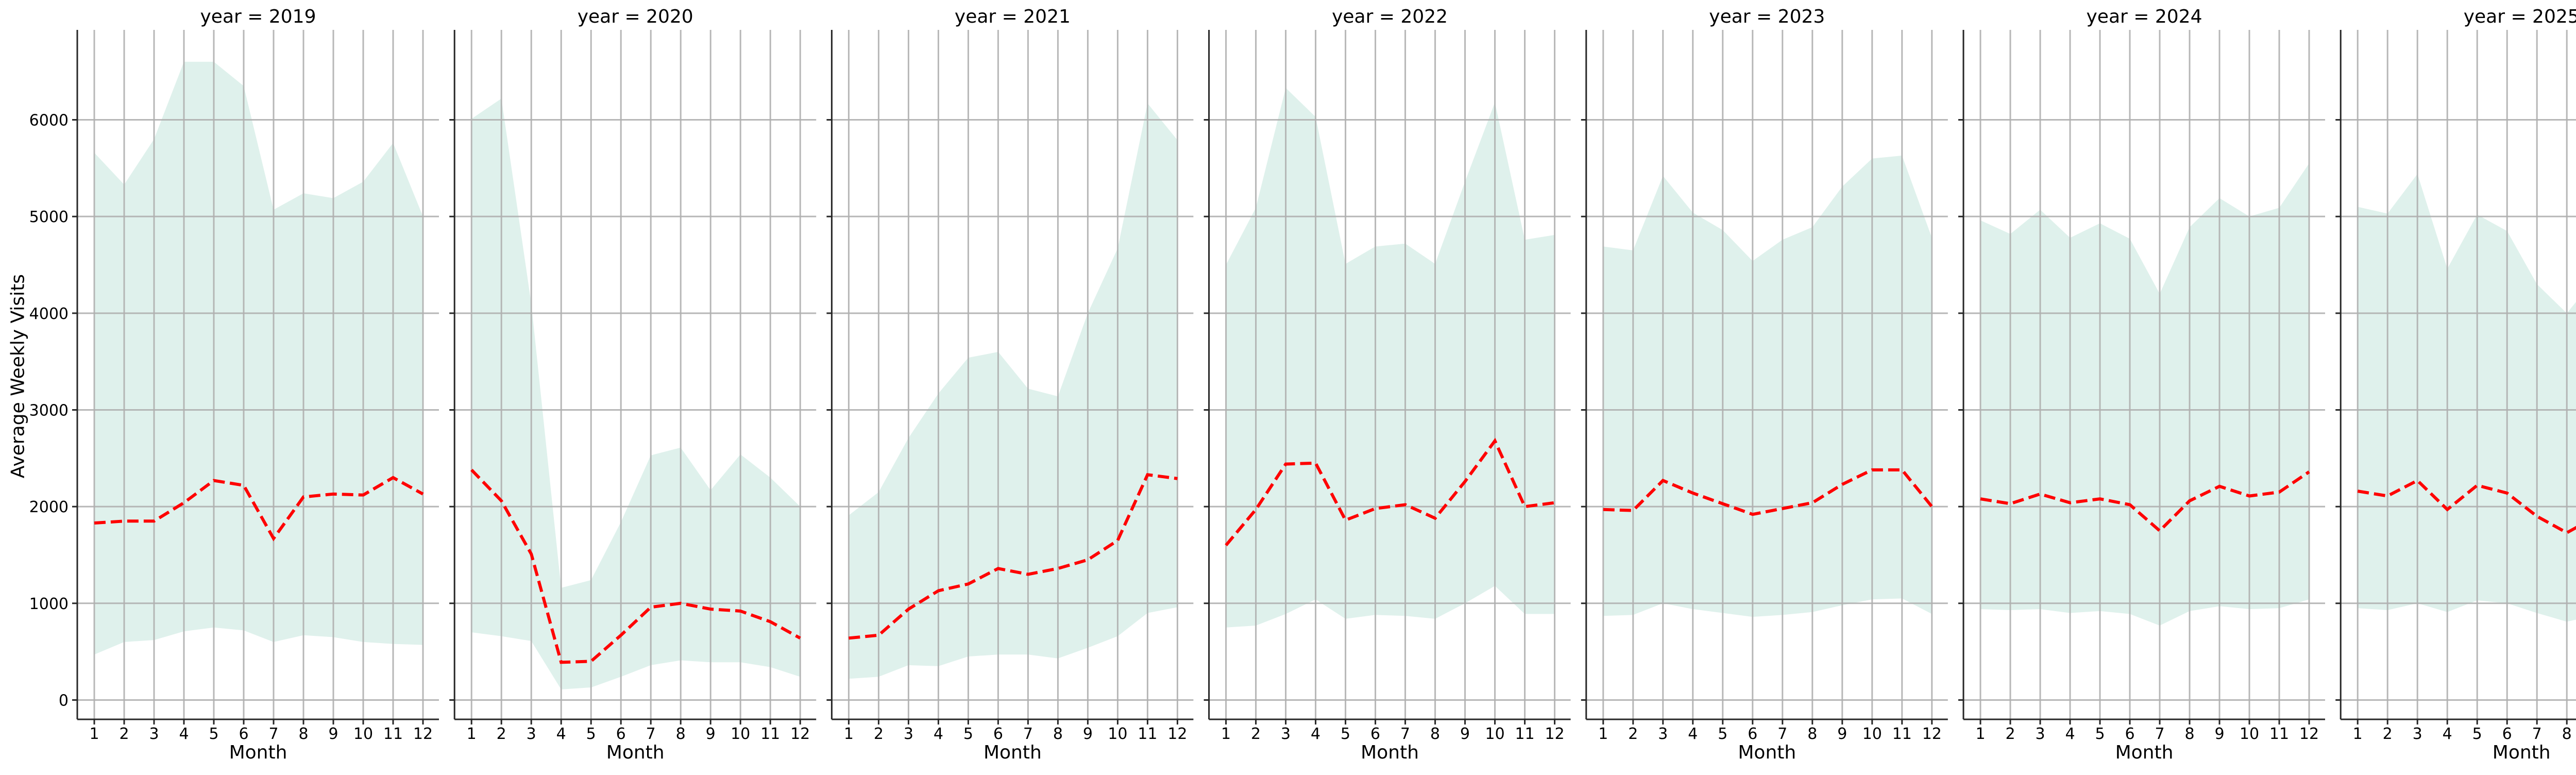 The height and width of the screenshot is (775, 2576). I want to click on panel-title-2023: year = 2023, so click(1767, 16).